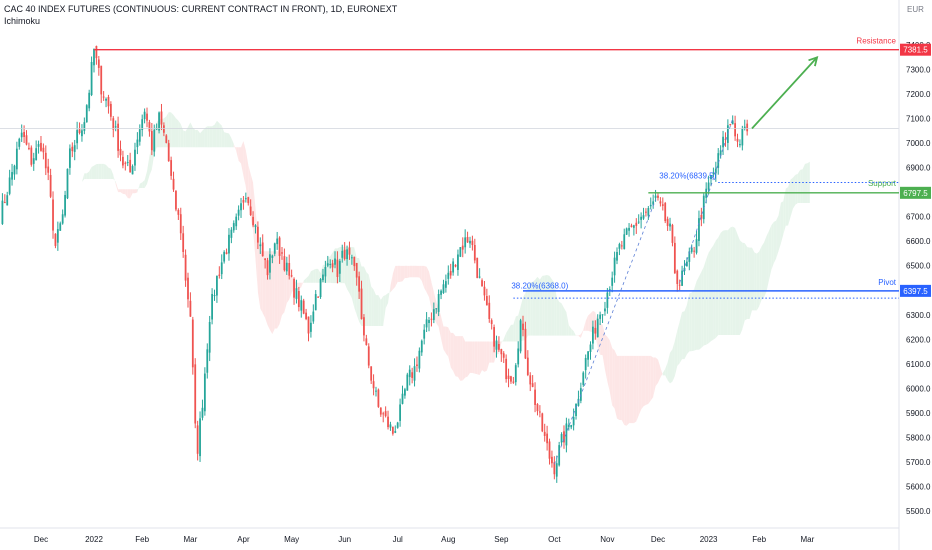  Describe the element at coordinates (22, 21) in the screenshot. I see `indicator-label: Ichimoku` at that location.